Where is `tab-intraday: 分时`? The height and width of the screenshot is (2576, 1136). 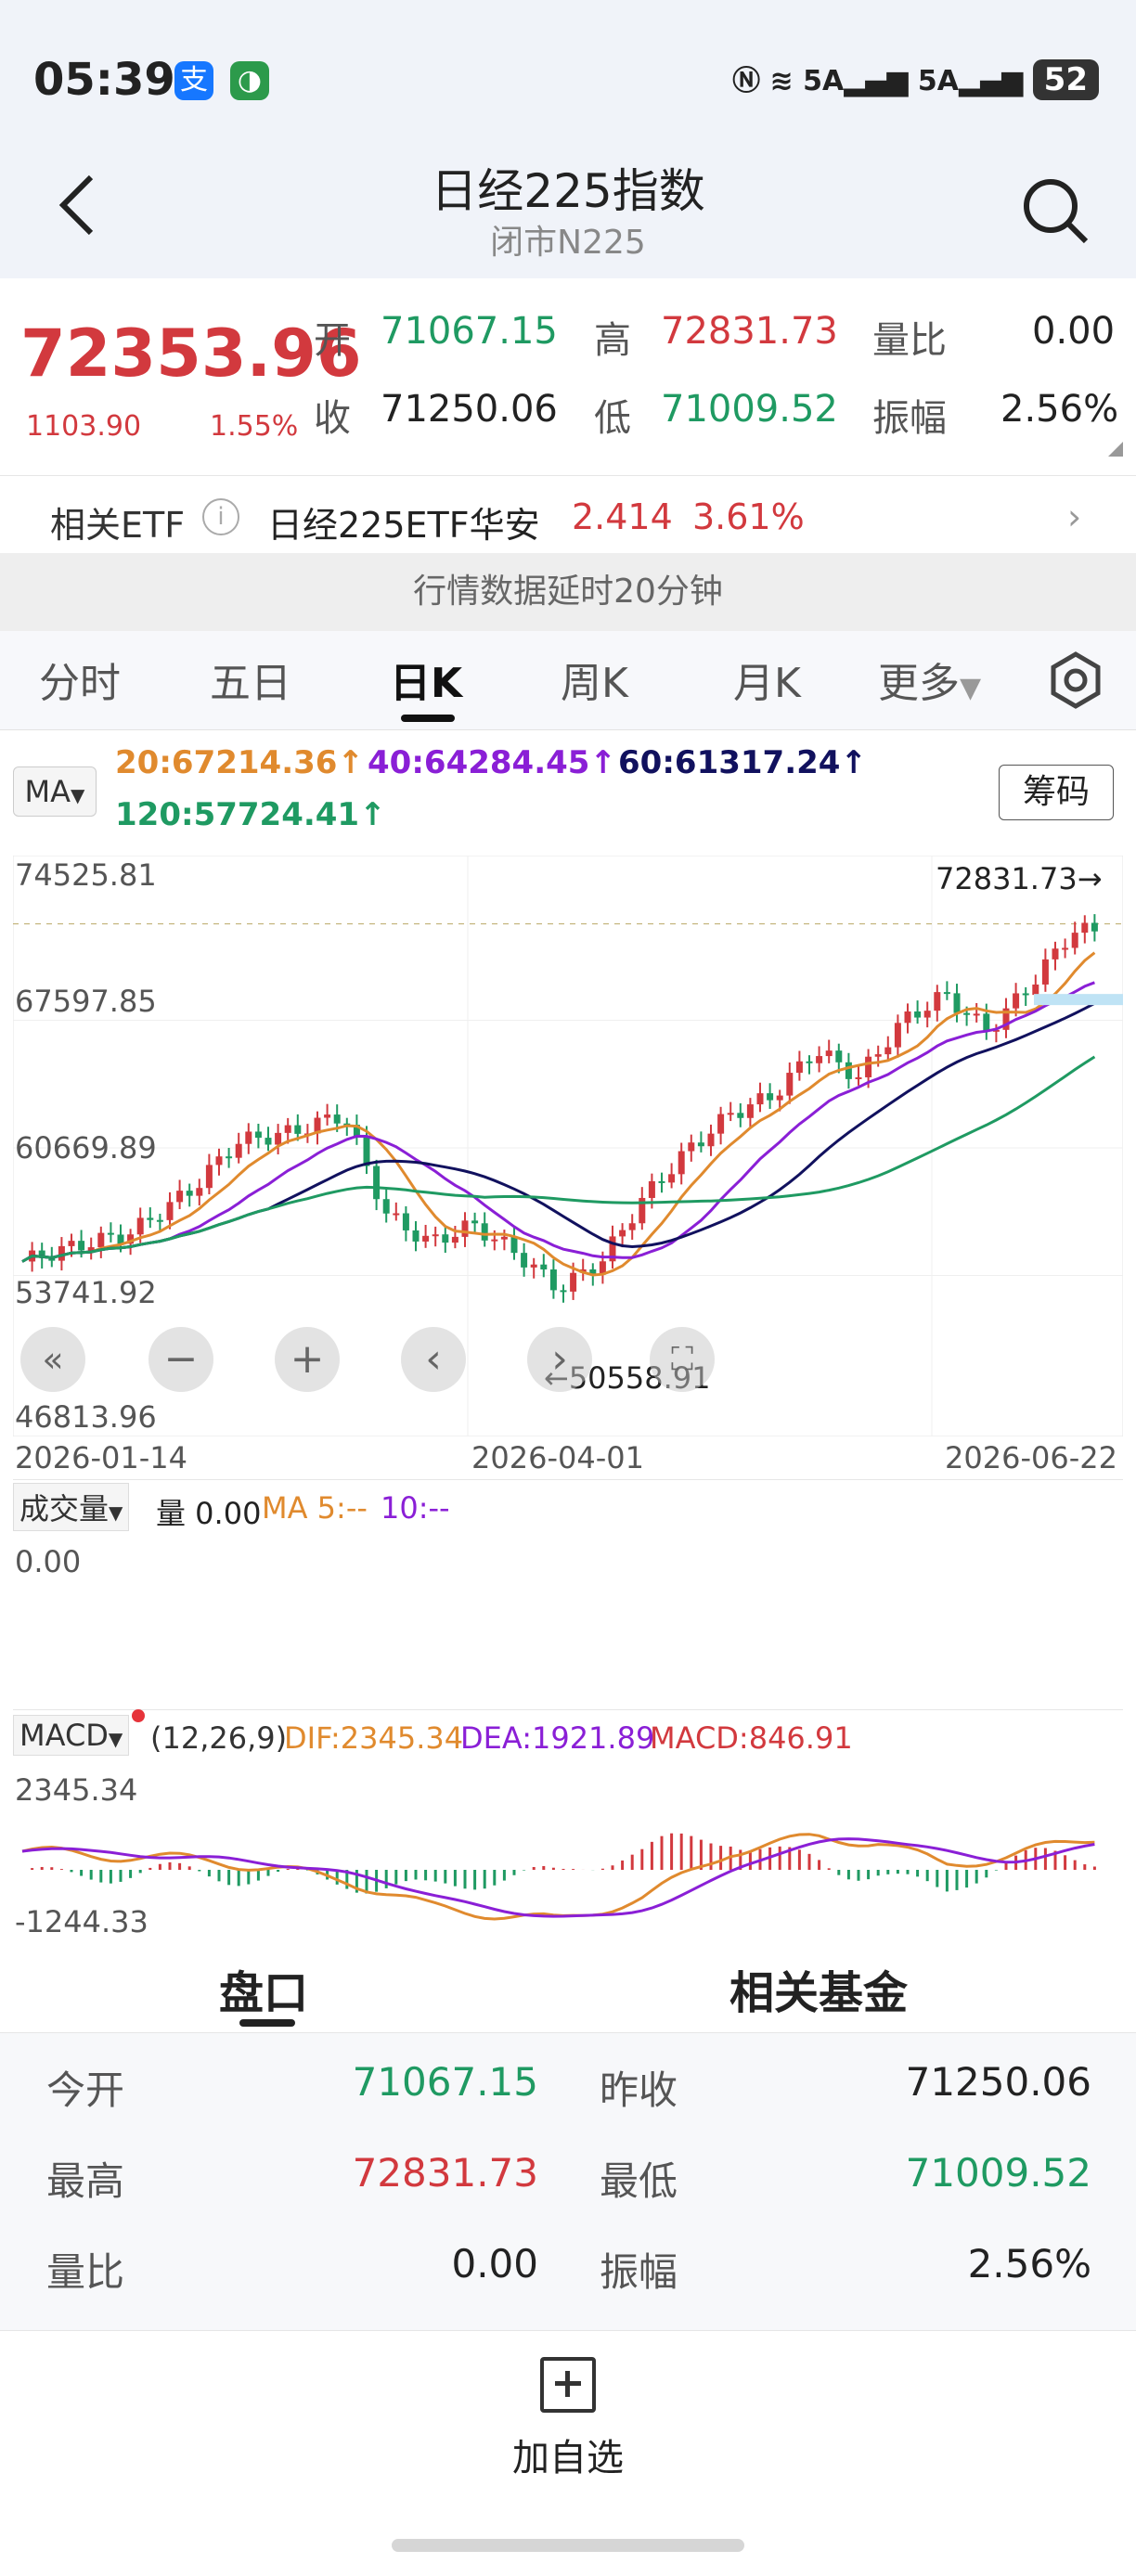 tab-intraday: 分时 is located at coordinates (80, 683).